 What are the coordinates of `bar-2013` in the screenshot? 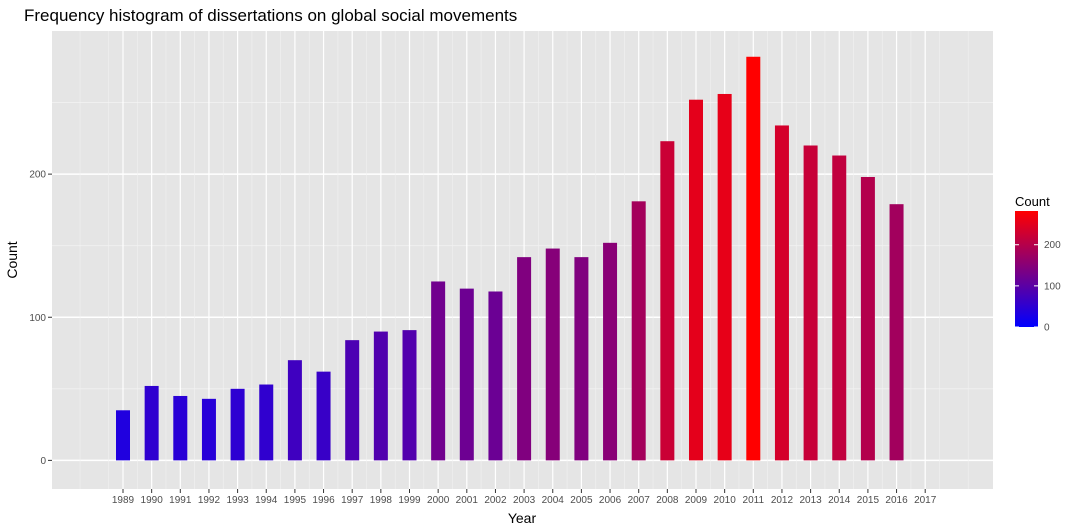 It's located at (810, 303).